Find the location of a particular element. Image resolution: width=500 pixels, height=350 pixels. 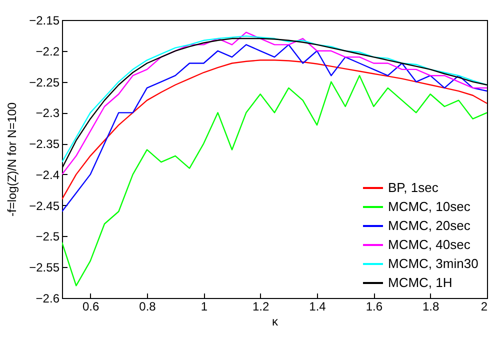

y-tick-label: −2.35 is located at coordinates (44, 144).